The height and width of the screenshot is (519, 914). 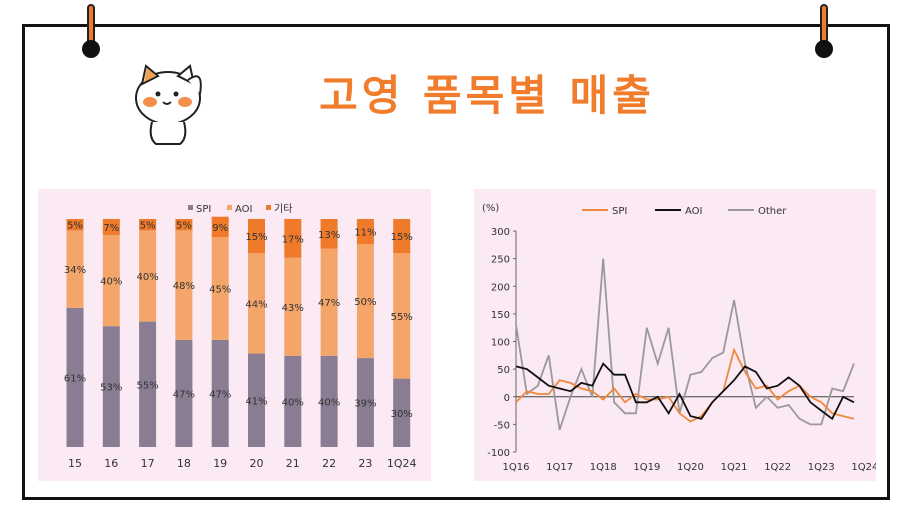 I want to click on bar-segment-기타-16, so click(x=111, y=227).